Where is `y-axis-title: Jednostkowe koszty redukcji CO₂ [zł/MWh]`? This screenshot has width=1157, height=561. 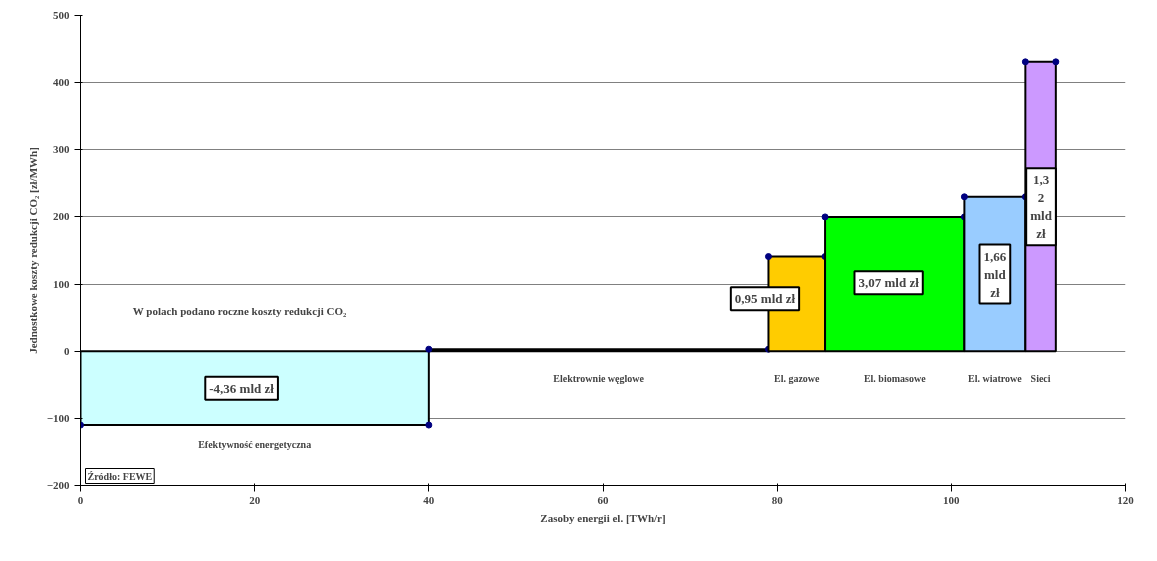 y-axis-title: Jednostkowe koszty redukcji CO₂ [zł/MWh] is located at coordinates (32, 250).